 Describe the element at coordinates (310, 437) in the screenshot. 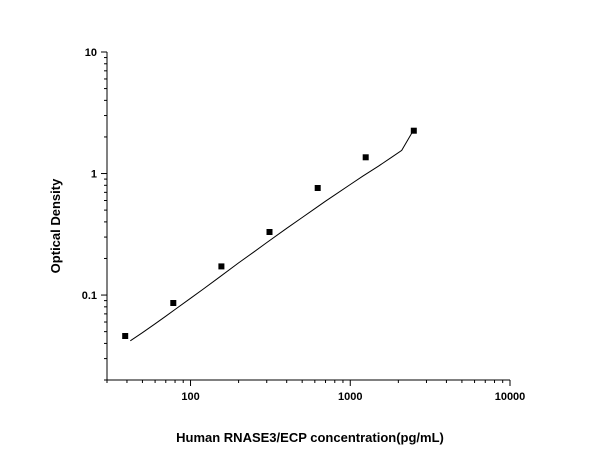

I see `x-axis-label: Human RNASE3/ECP concentration(pg/mL)` at that location.